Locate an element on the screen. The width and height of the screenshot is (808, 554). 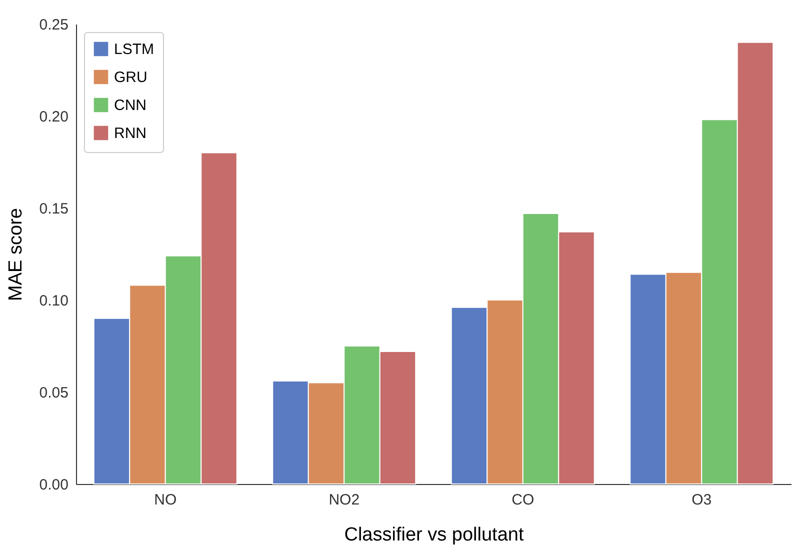
y-tick-label: 0.05 is located at coordinates (53, 393).